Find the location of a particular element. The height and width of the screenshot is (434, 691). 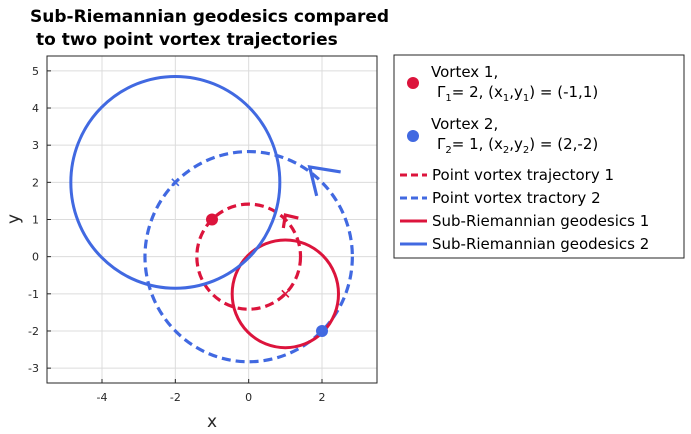

legend-vortex-2-line-2: Γ2= 1, (x2,y2) = (2,-2) is located at coordinates (517, 145).